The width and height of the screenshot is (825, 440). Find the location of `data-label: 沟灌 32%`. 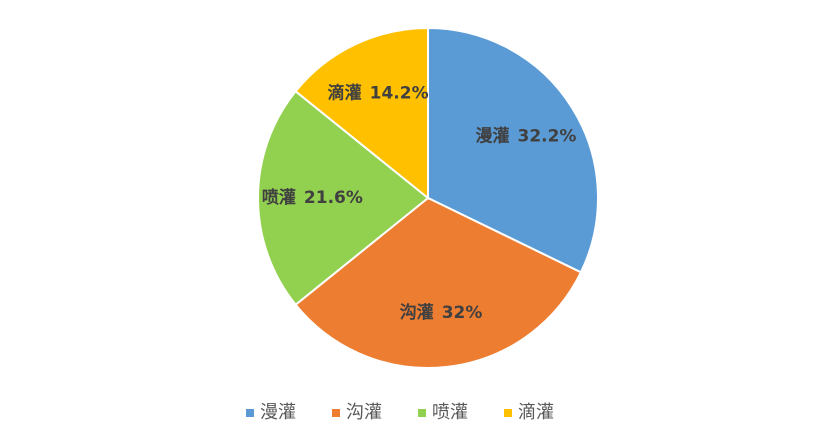

data-label: 沟灌 32% is located at coordinates (441, 312).